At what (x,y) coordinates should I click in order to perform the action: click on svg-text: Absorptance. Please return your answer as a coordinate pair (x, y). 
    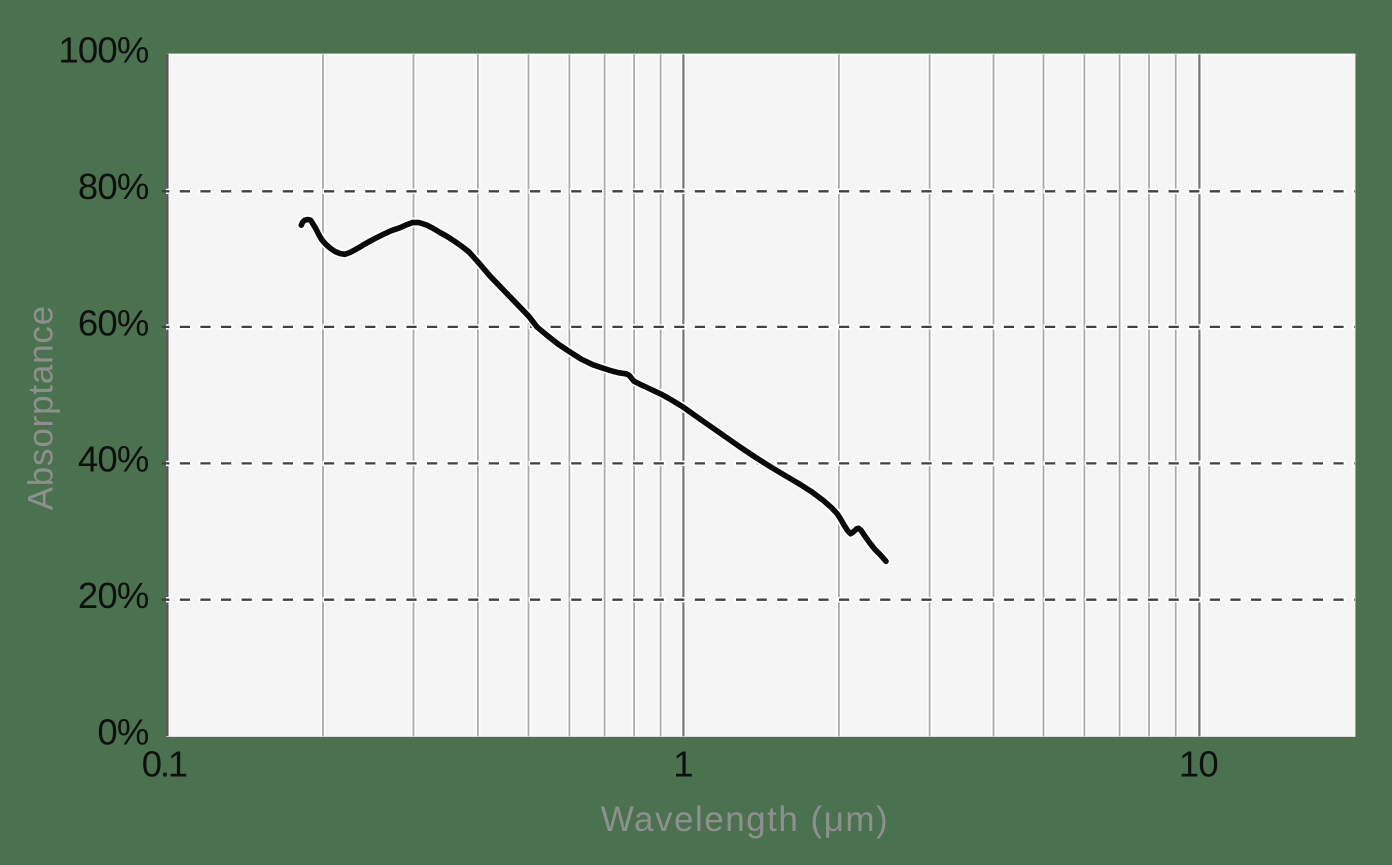
    Looking at the image, I should click on (40, 407).